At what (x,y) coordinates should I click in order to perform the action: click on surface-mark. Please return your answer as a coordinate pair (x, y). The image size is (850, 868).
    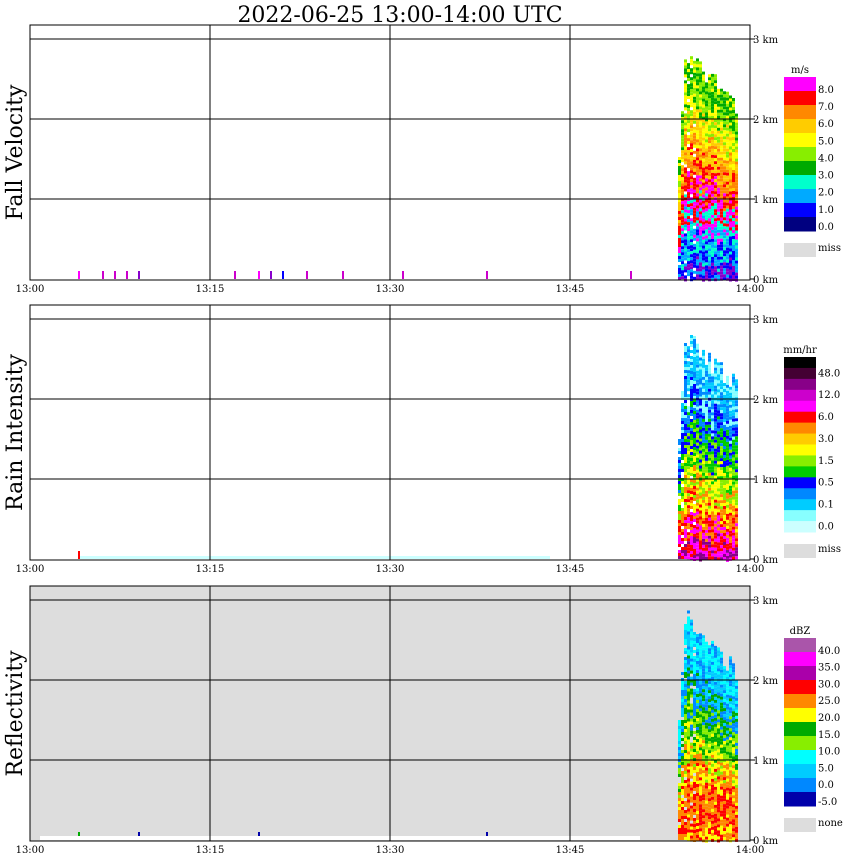
    Looking at the image, I should click on (79, 275).